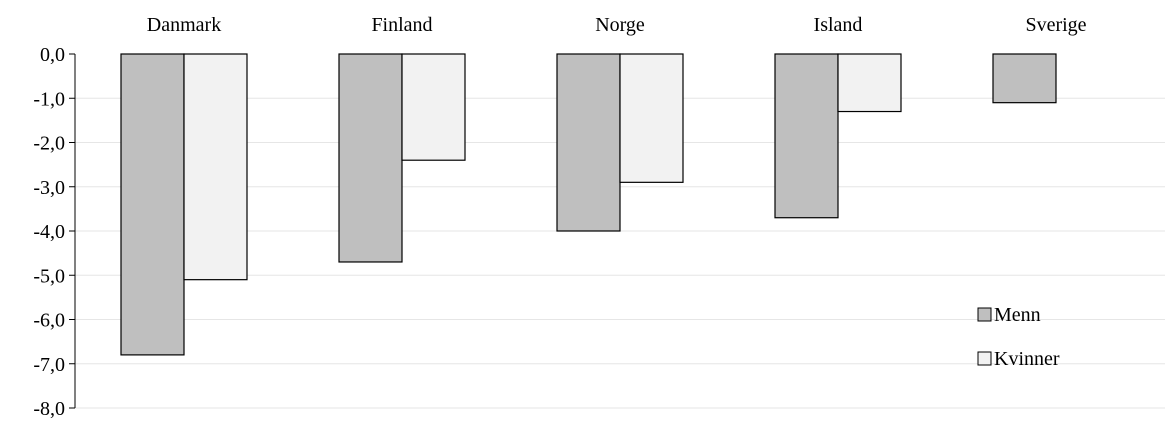 Image resolution: width=1176 pixels, height=427 pixels. Describe the element at coordinates (1024, 78) in the screenshot. I see `bar-menn-sverige` at that location.